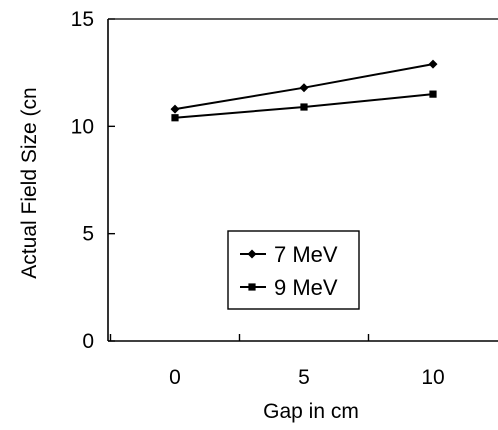 This screenshot has width=498, height=430. What do you see at coordinates (432, 377) in the screenshot?
I see `x-tick-label: 10` at bounding box center [432, 377].